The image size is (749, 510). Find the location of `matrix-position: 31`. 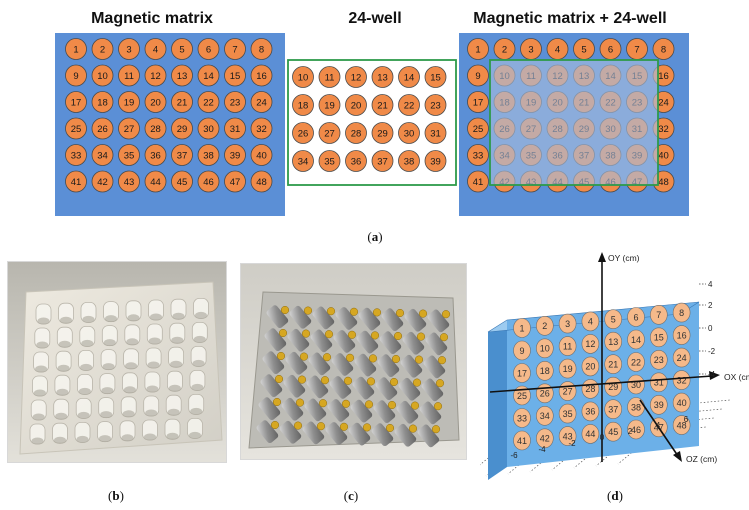

matrix-position: 31 is located at coordinates (659, 382).